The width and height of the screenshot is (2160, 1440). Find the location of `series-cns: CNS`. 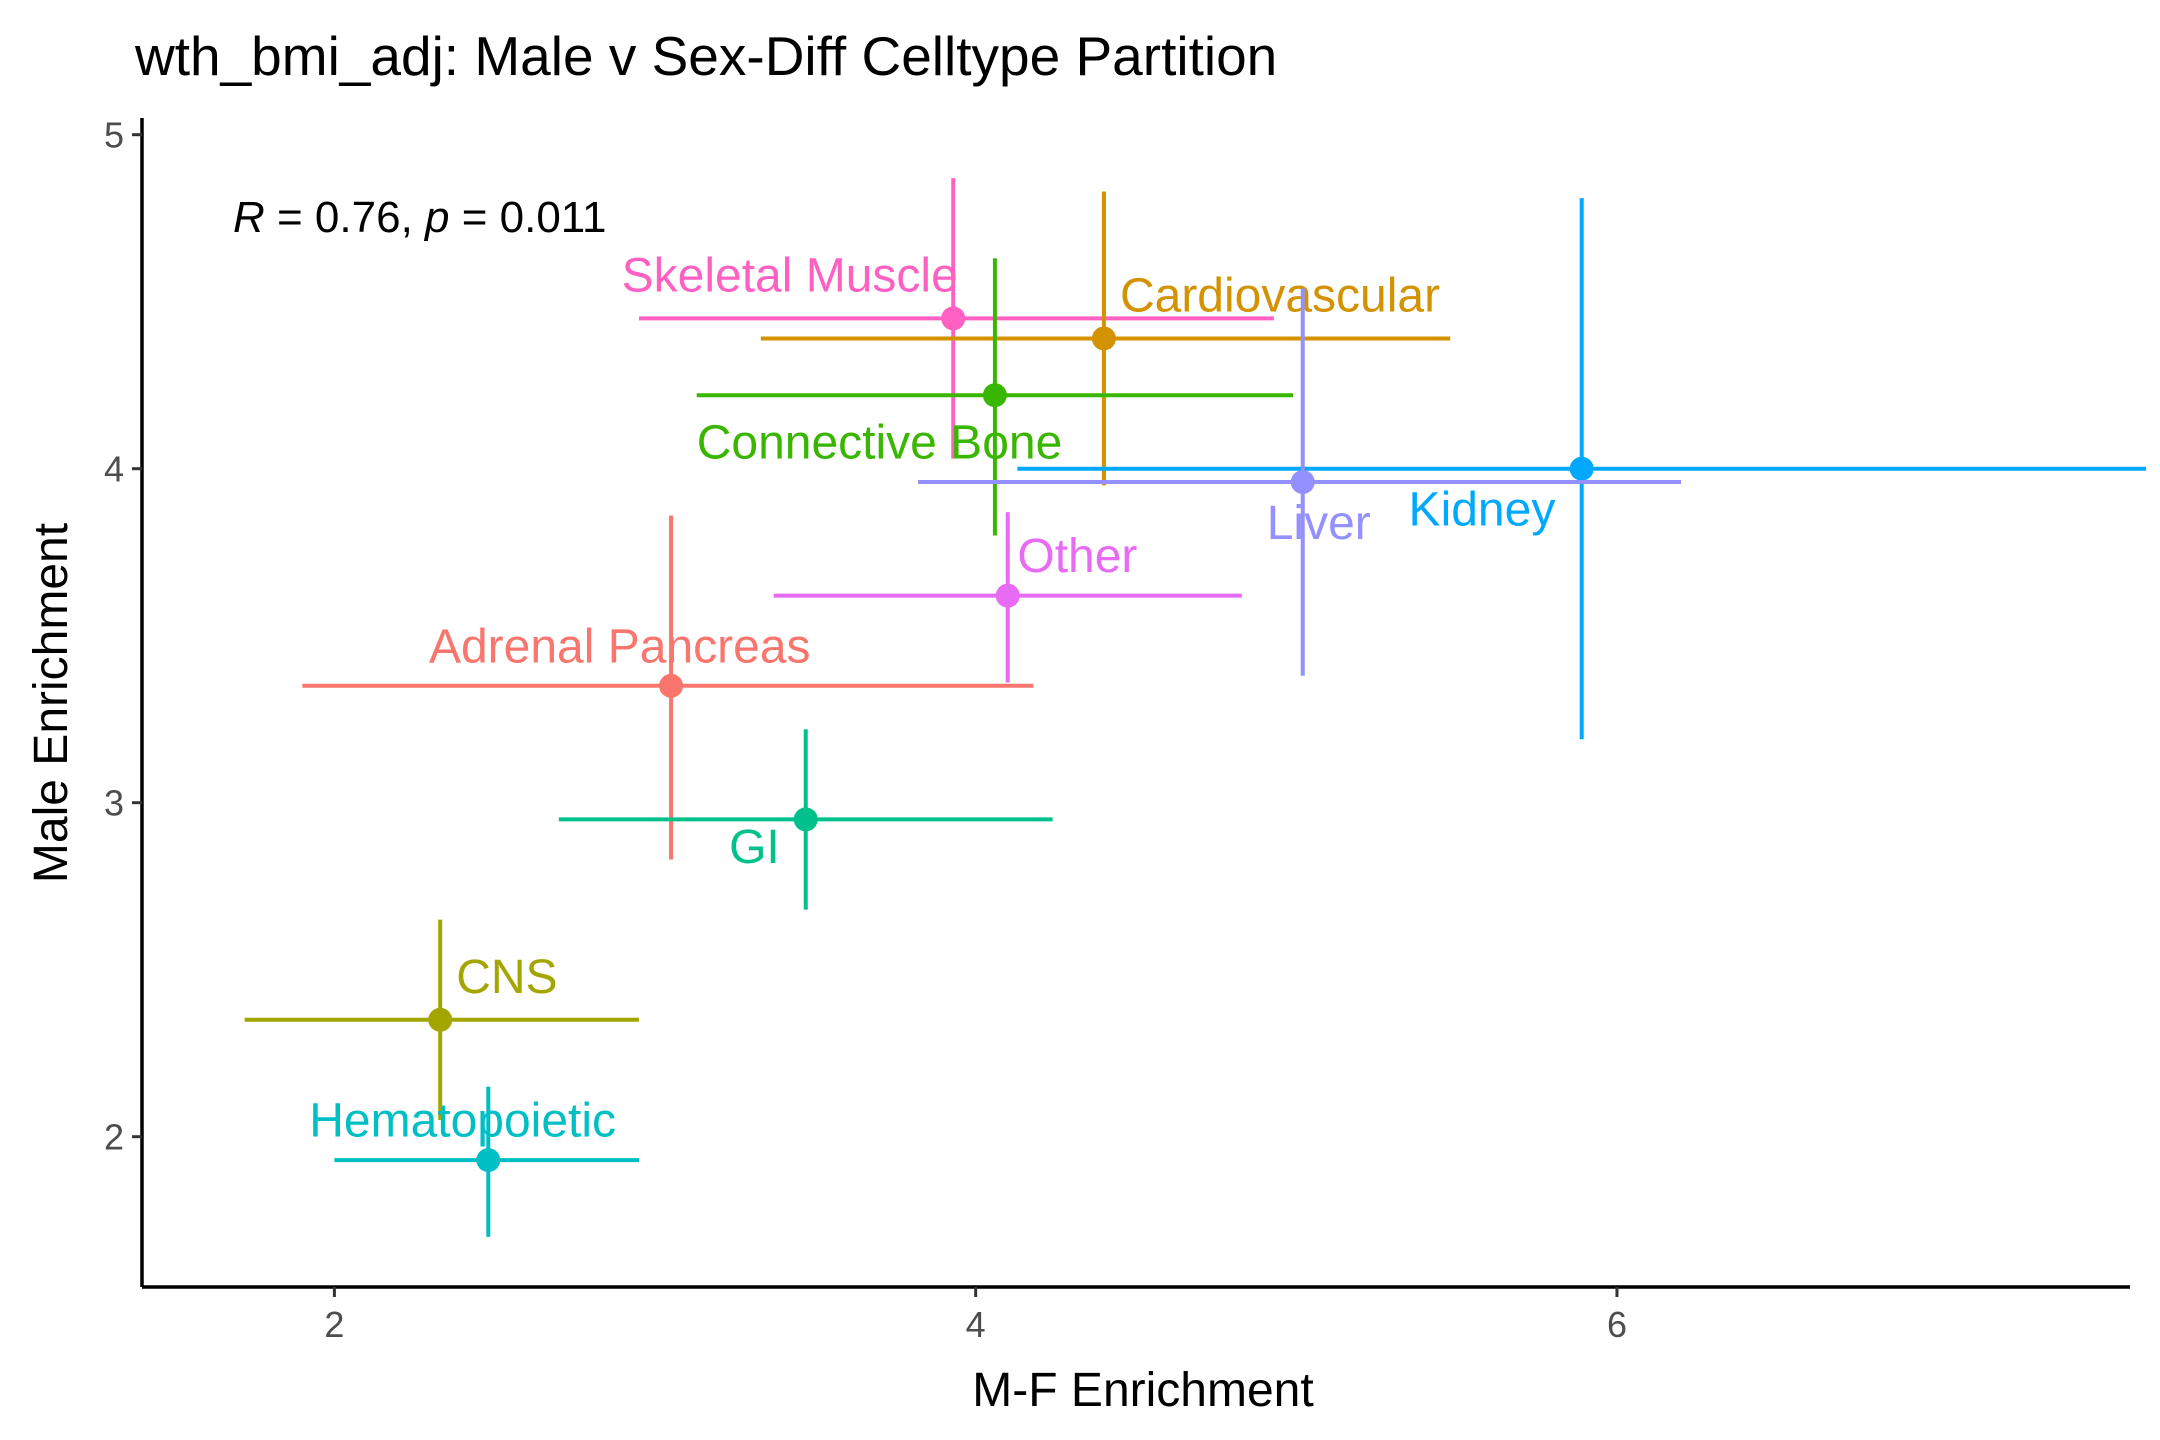

series-cns: CNS is located at coordinates (441, 1019).